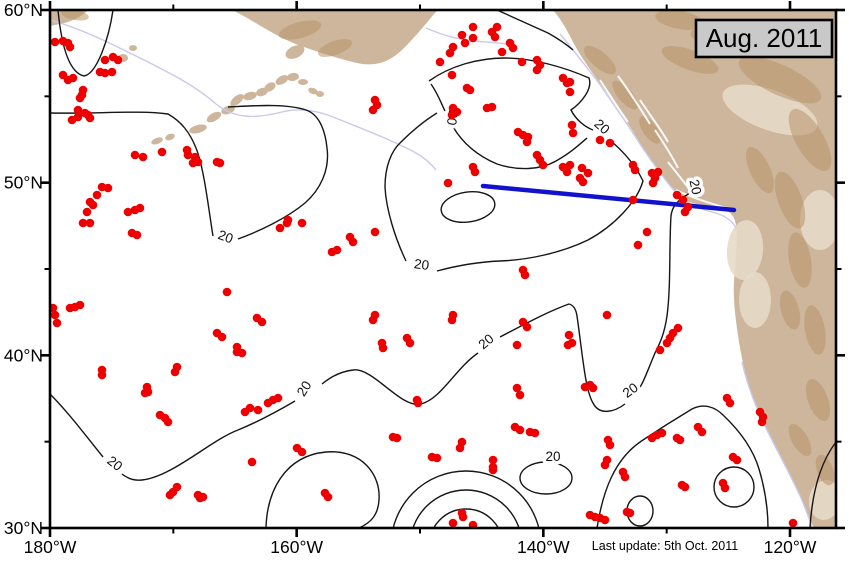 The image size is (849, 563). I want to click on latitude-label: 30°N, so click(23, 528).